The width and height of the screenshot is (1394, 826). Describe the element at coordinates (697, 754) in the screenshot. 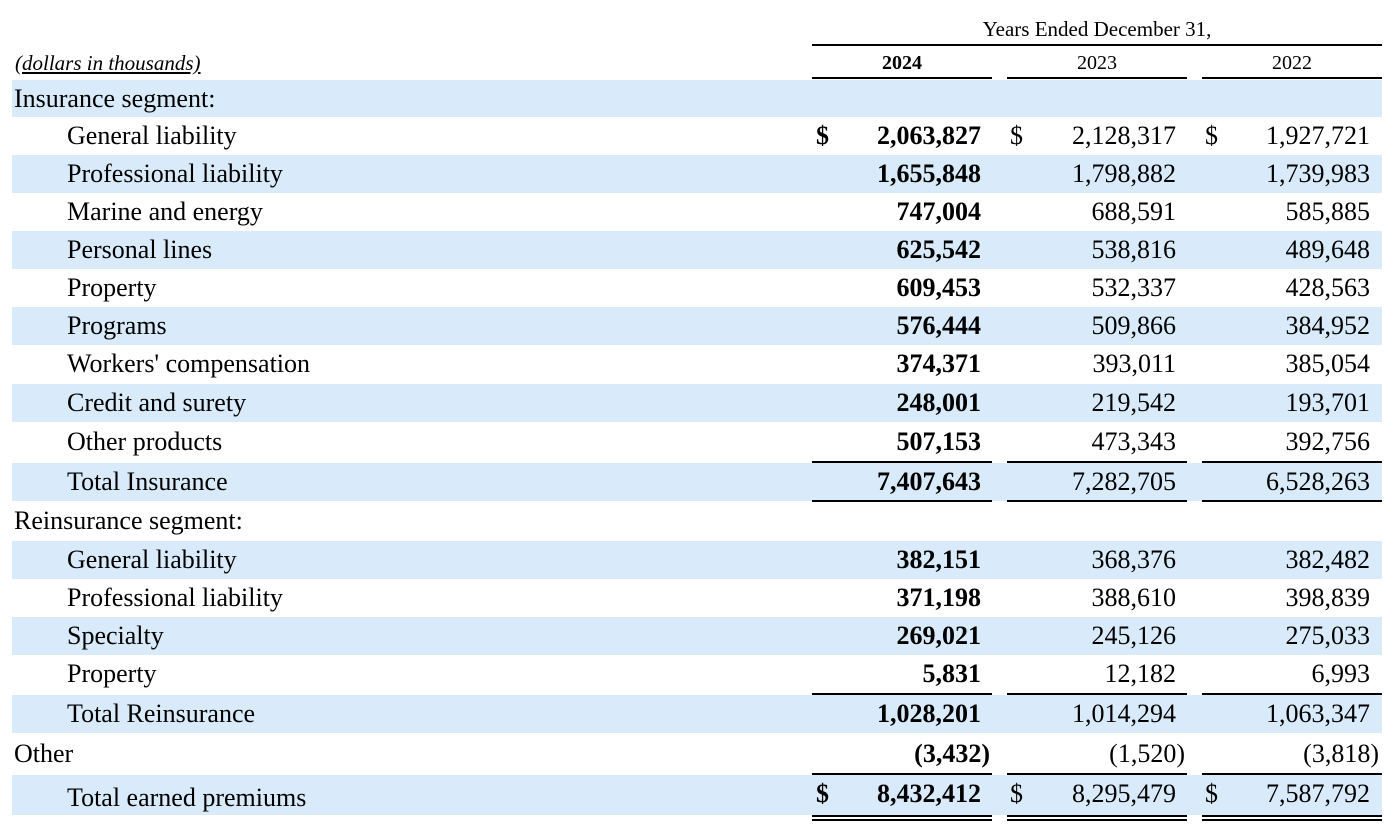

I see `table-row-other: Other (3,432) (1,520) (3,818)` at that location.